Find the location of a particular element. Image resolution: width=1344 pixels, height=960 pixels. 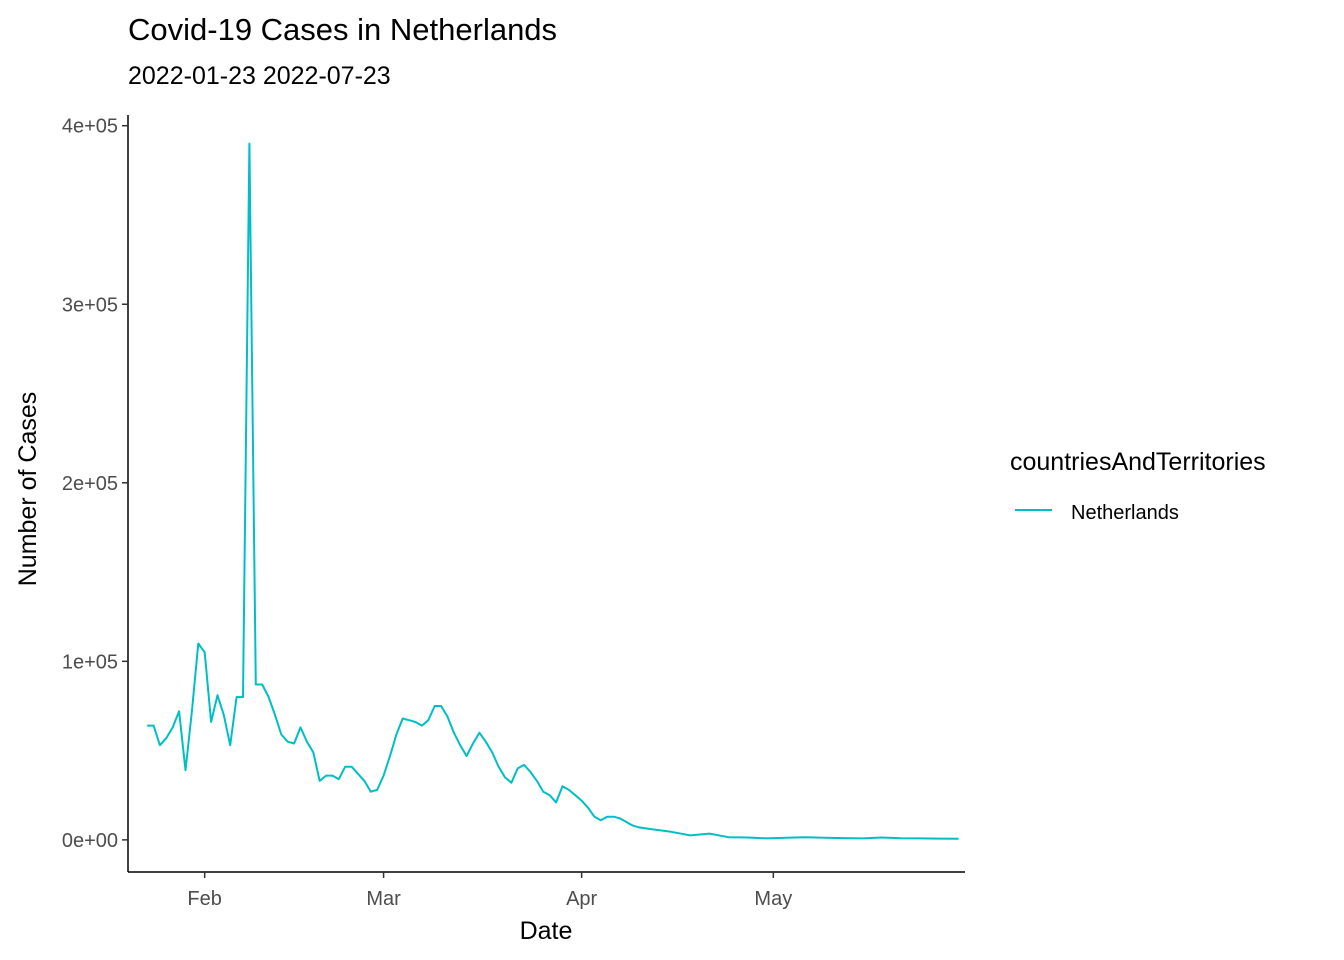

legend-label-netherlands: Netherlands is located at coordinates (1125, 513).